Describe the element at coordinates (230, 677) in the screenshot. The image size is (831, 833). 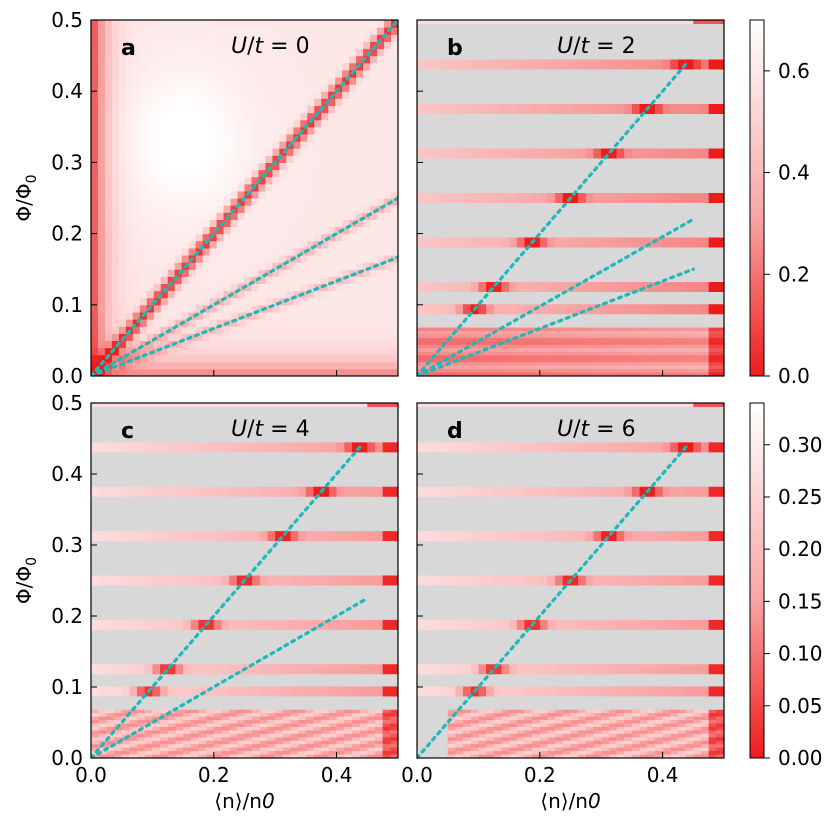
I see `dotted-guide-line` at that location.